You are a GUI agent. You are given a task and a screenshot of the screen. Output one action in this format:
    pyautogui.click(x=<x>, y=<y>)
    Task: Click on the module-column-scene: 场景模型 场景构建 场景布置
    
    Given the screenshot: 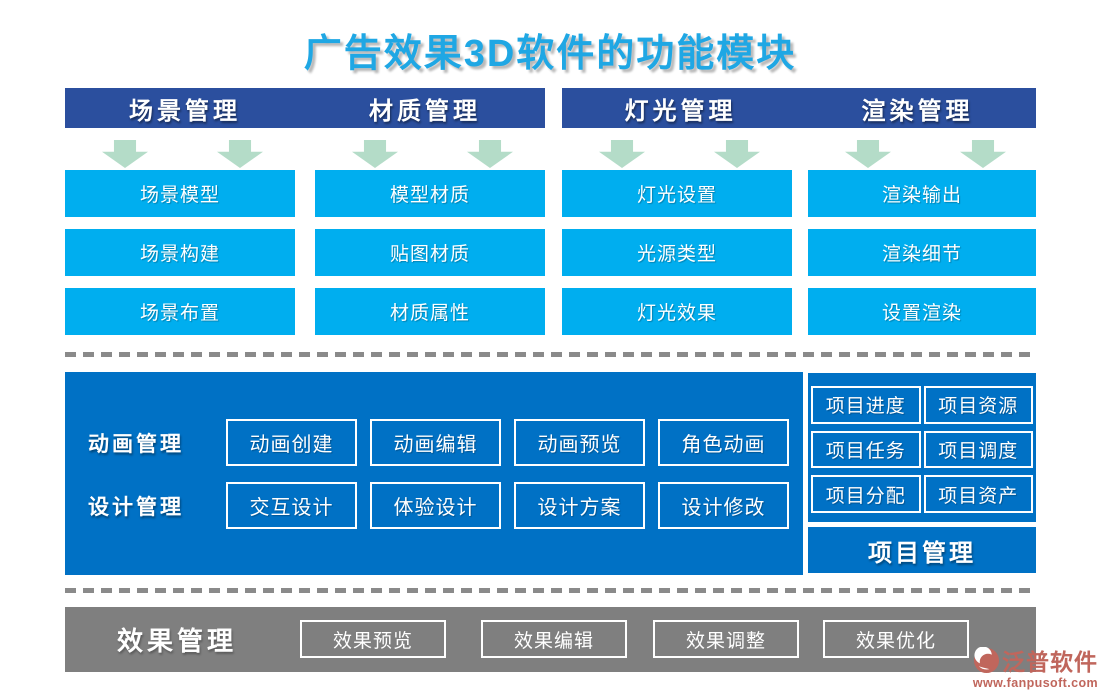 What is the action you would take?
    pyautogui.click(x=180, y=238)
    